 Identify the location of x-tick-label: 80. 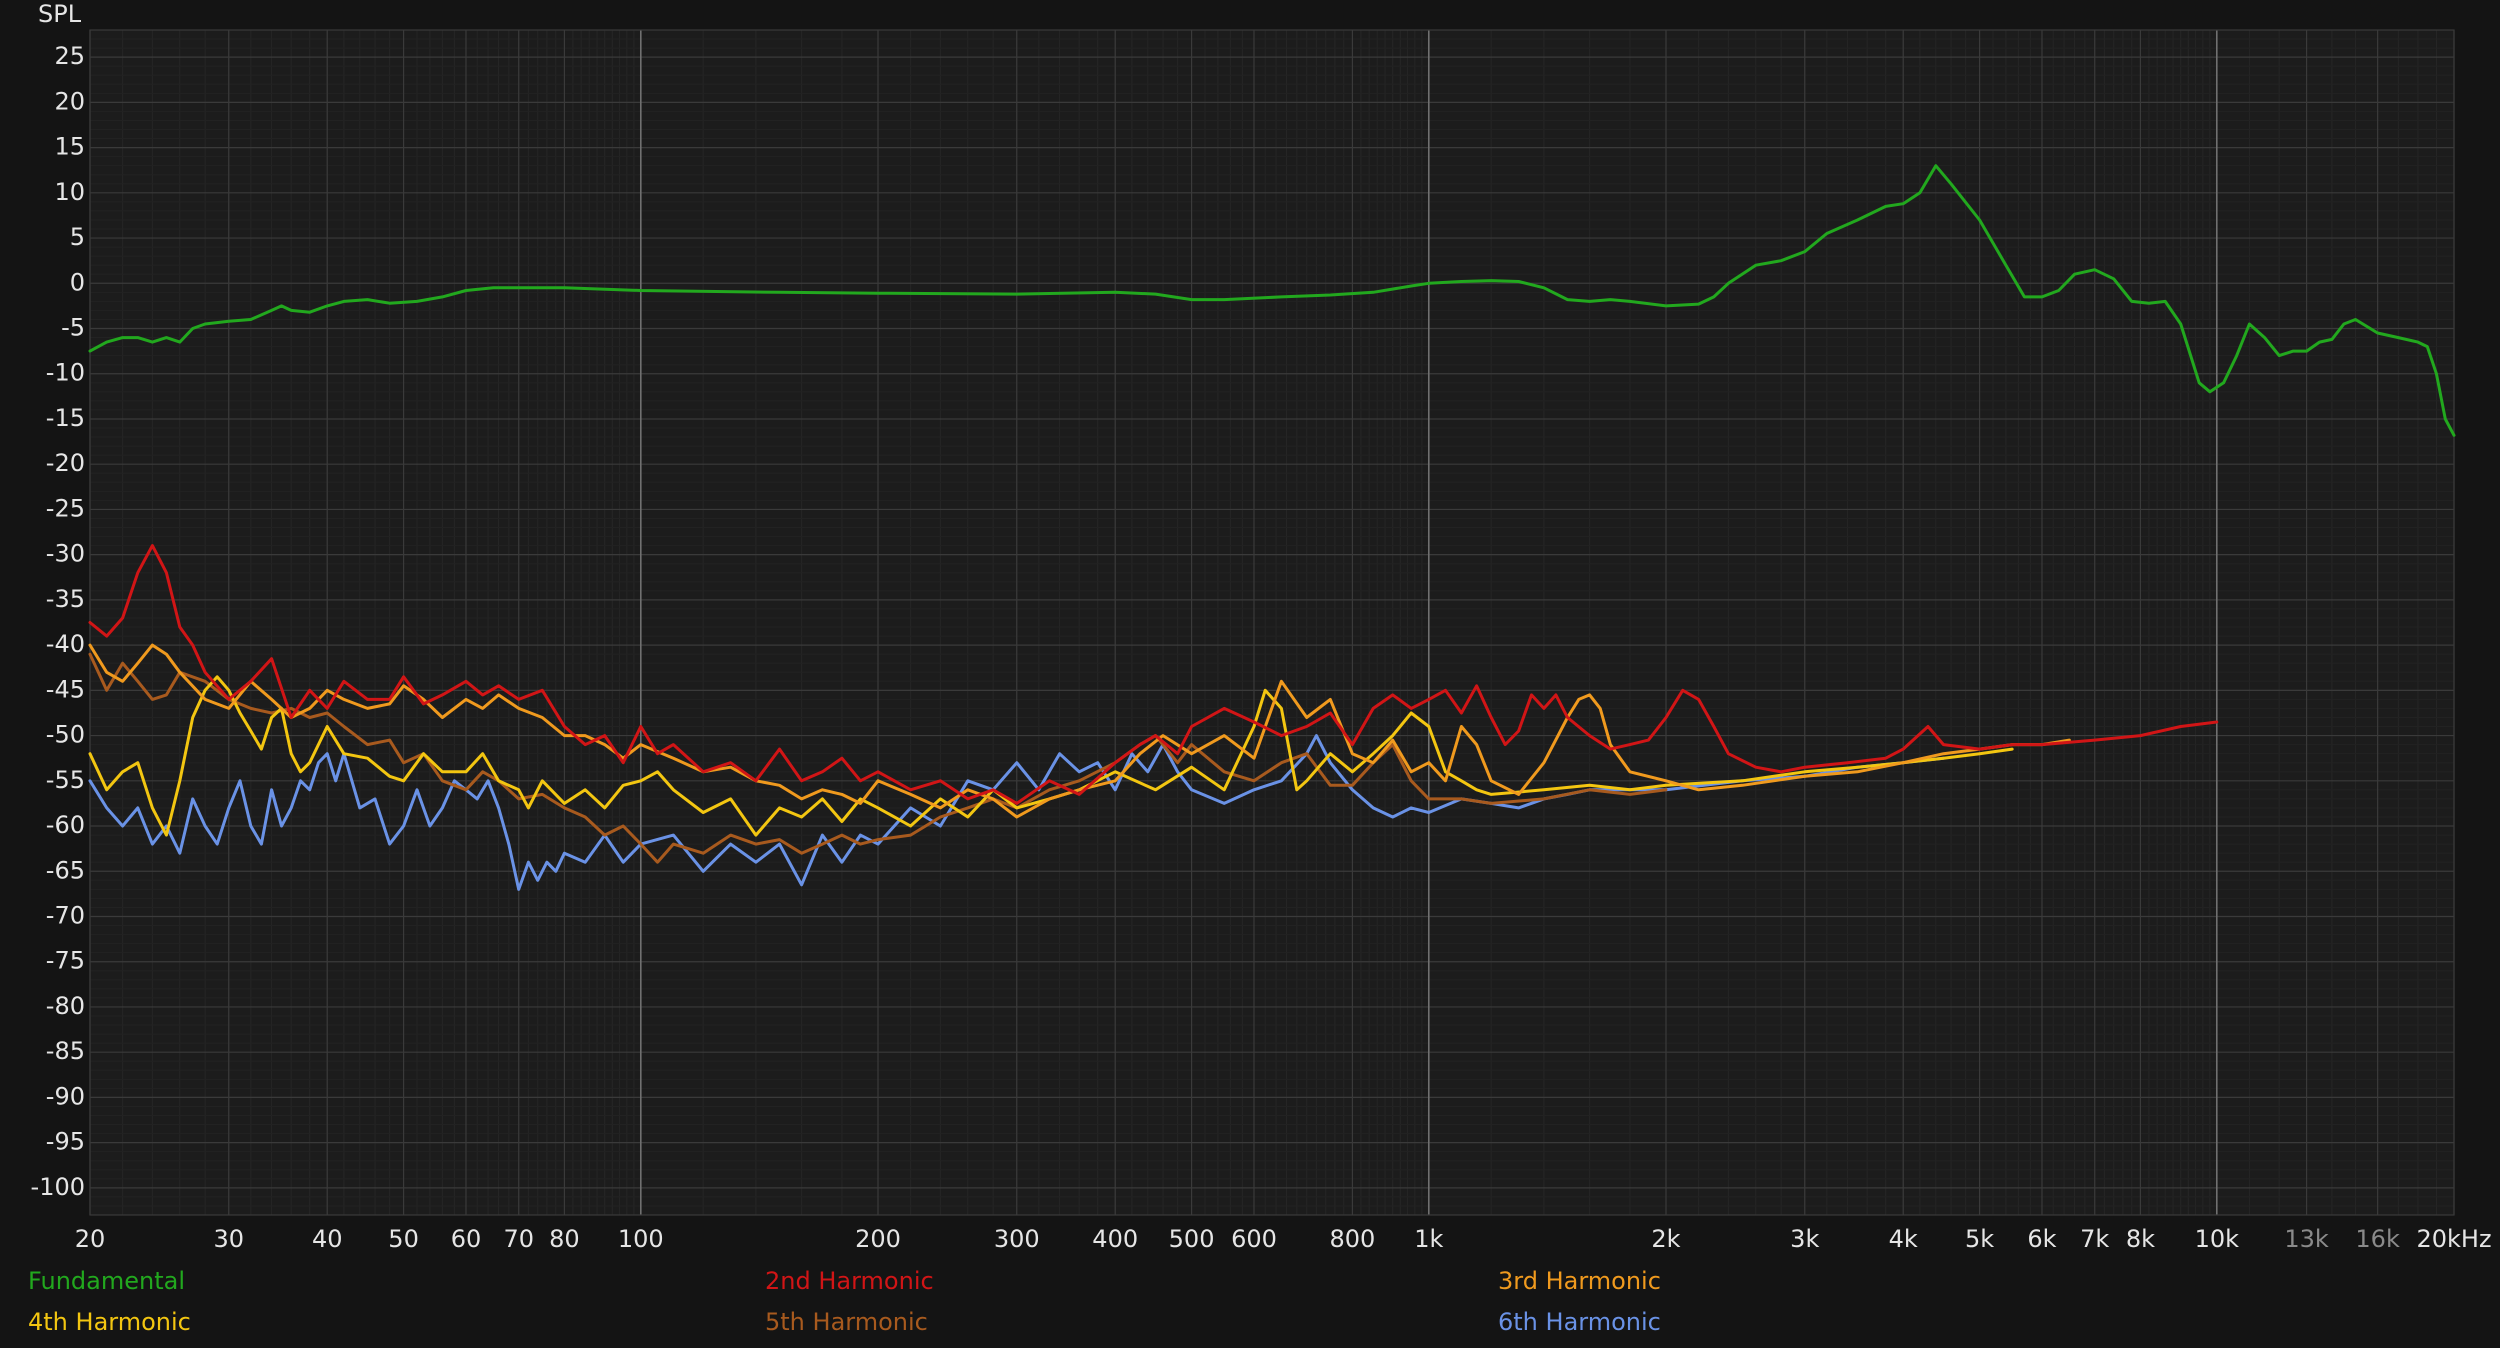
(564, 1239).